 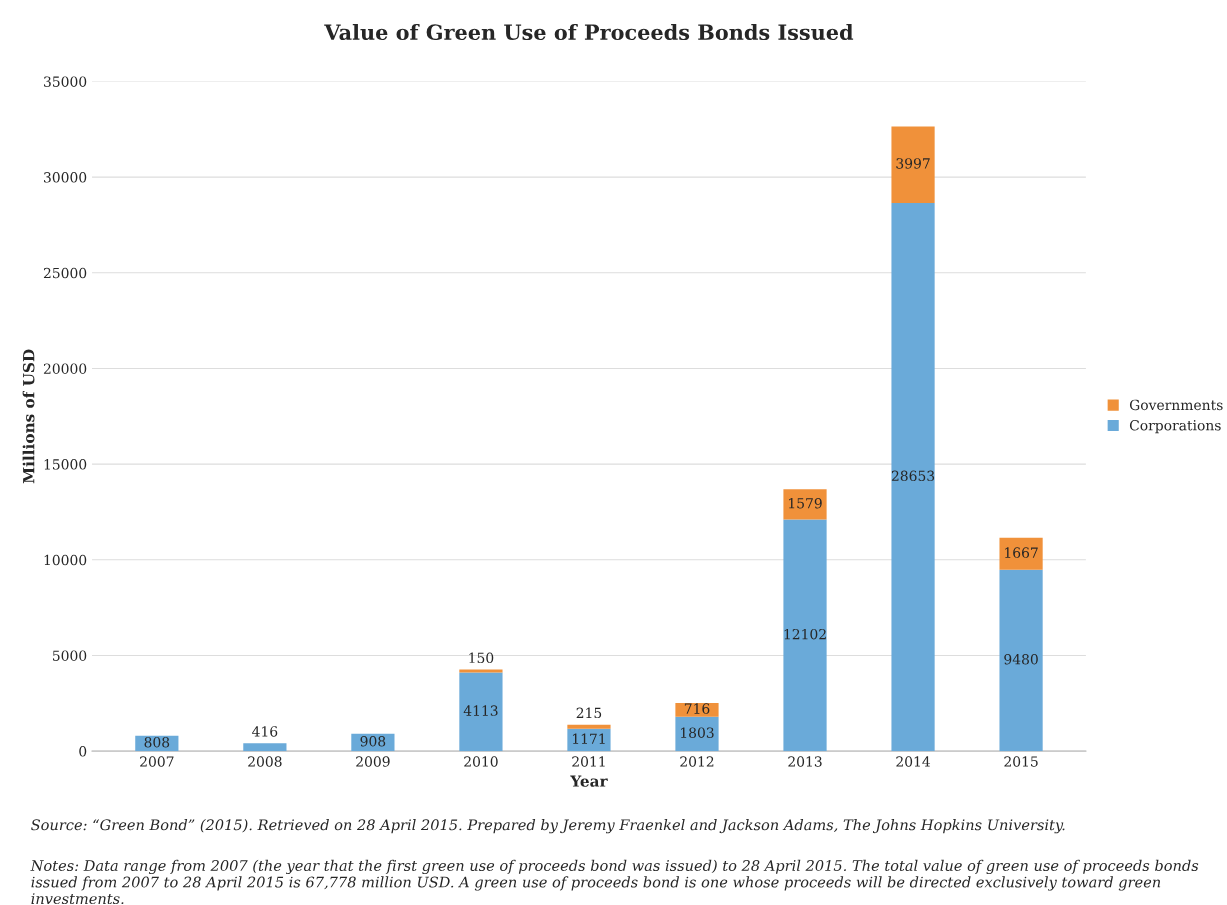 What do you see at coordinates (65, 273) in the screenshot?
I see `y-tick-label: 25000` at bounding box center [65, 273].